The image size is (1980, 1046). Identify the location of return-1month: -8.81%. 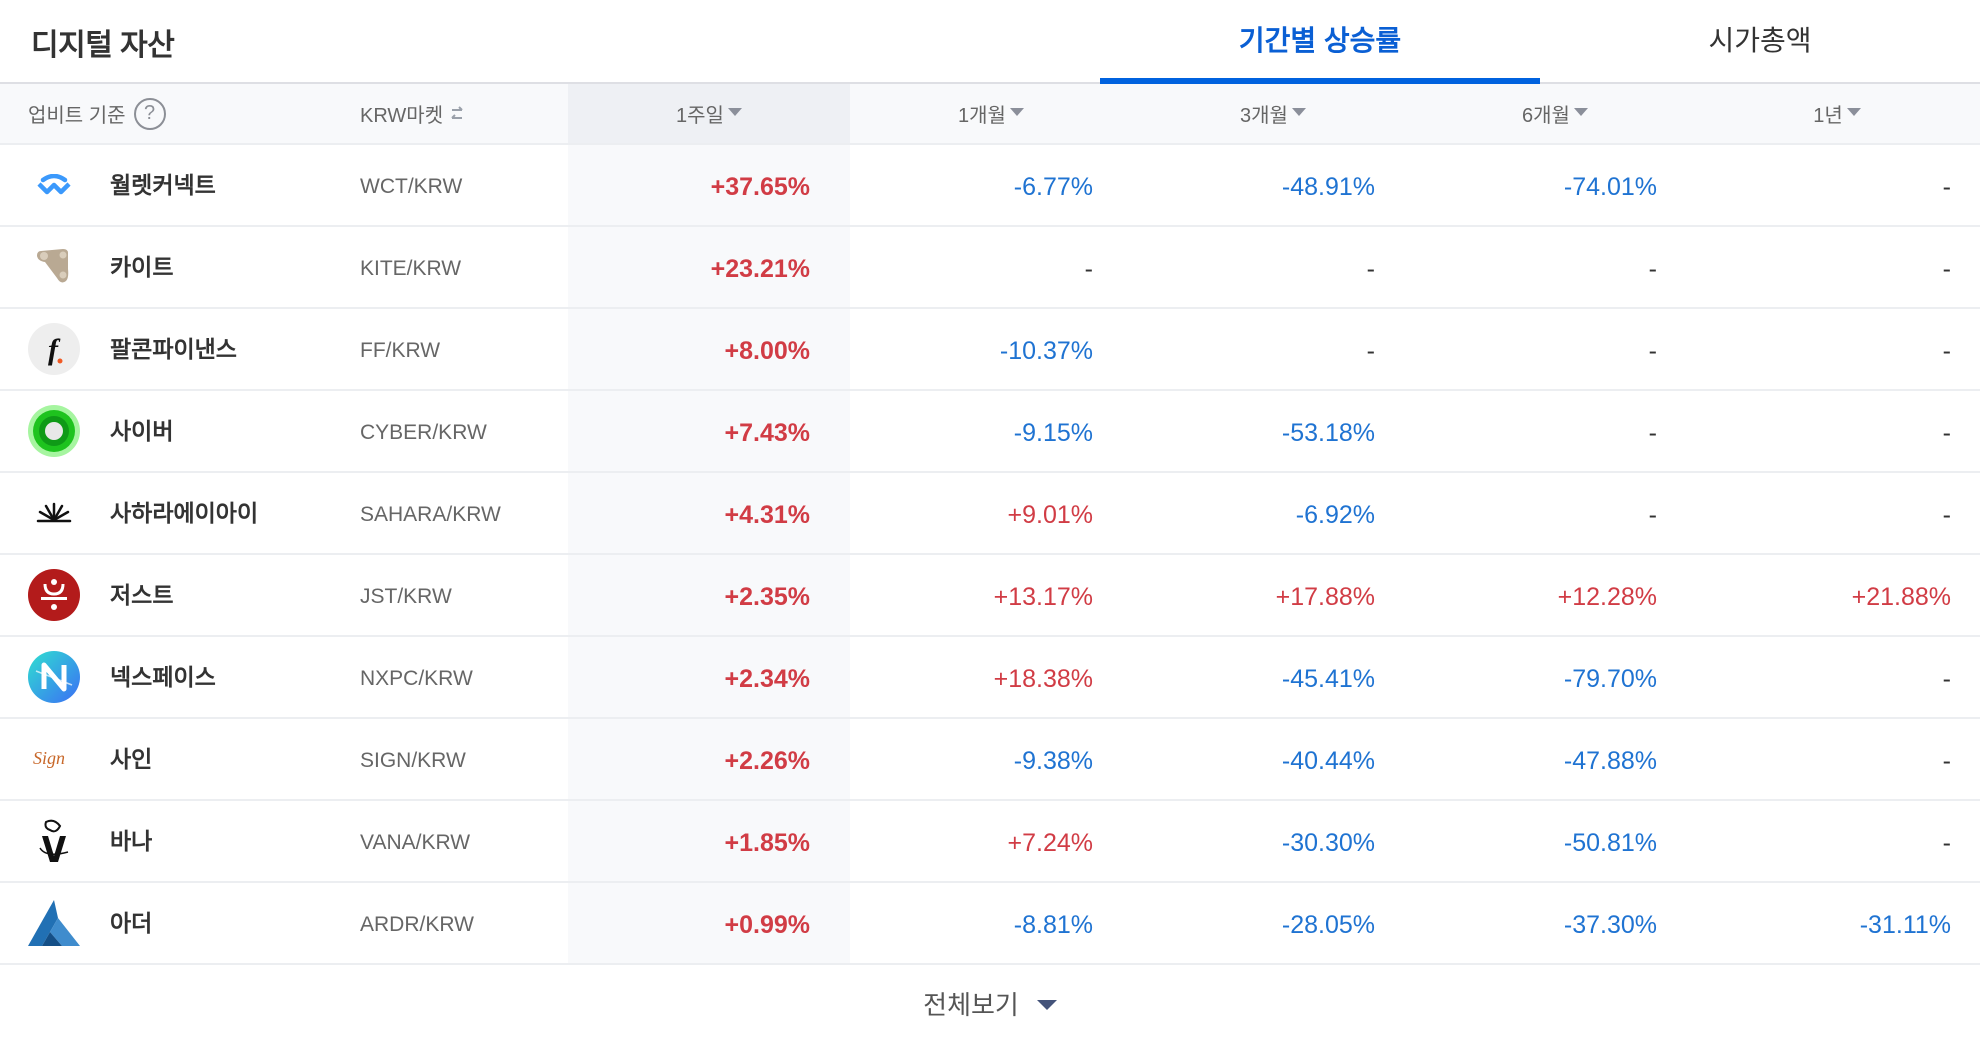
(1053, 924).